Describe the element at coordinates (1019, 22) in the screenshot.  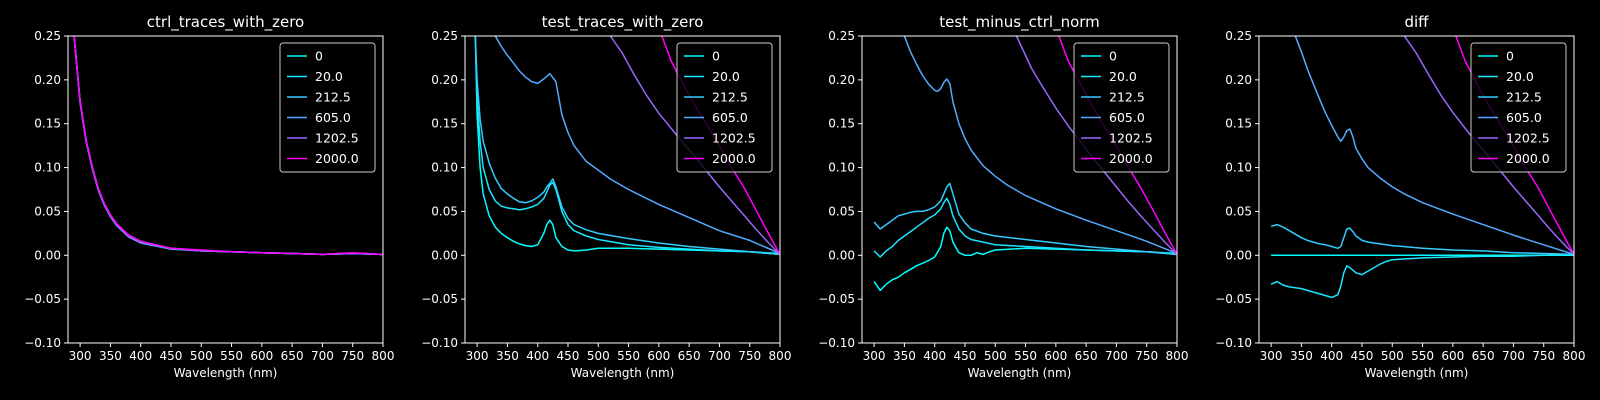
I see `chart-title: test_minus_ctrl_norm` at that location.